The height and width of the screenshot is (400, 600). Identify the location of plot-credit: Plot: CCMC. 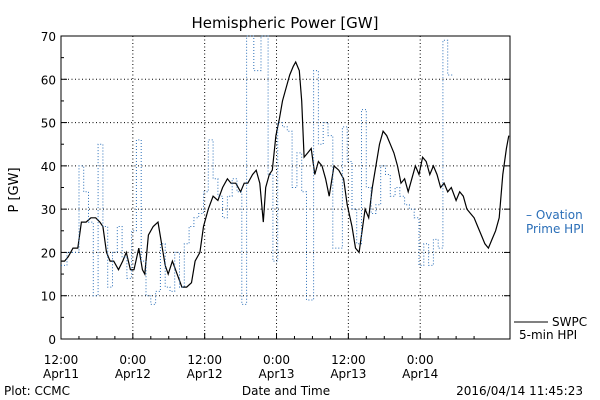
(37, 391).